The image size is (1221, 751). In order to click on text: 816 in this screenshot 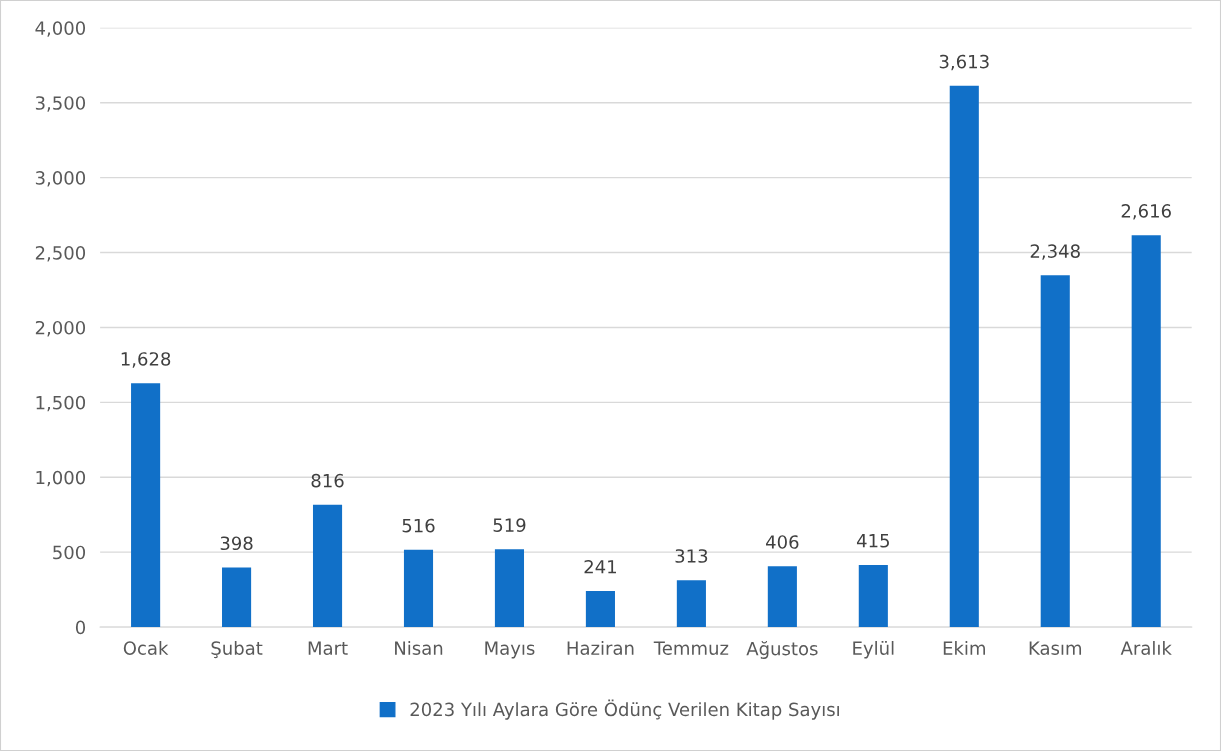, I will do `click(327, 480)`.